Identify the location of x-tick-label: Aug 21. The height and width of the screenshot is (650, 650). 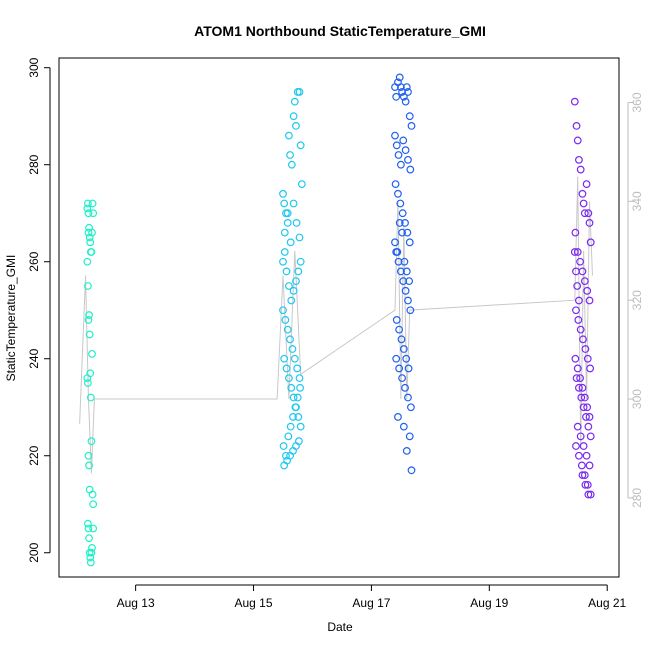
(607, 603).